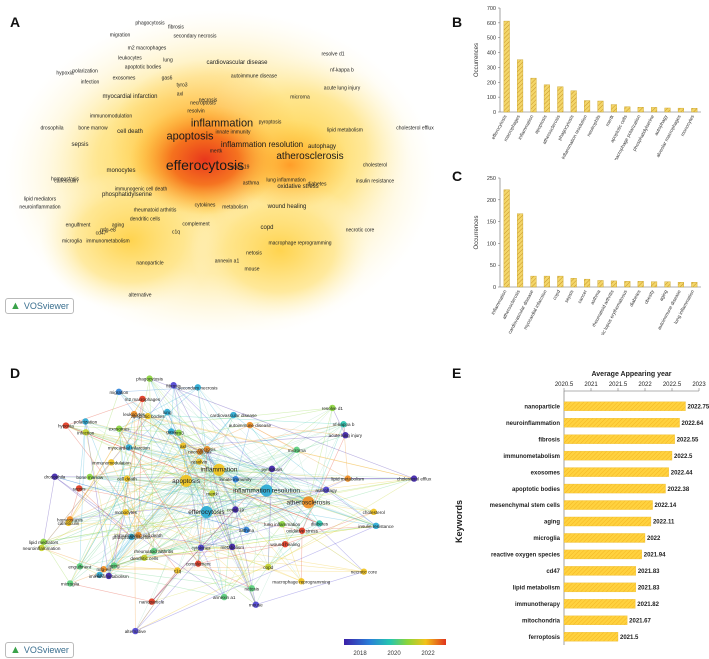 This screenshot has height=659, width=709. Describe the element at coordinates (237, 63) in the screenshot. I see `keyword-label: cardiovascular disease` at that location.